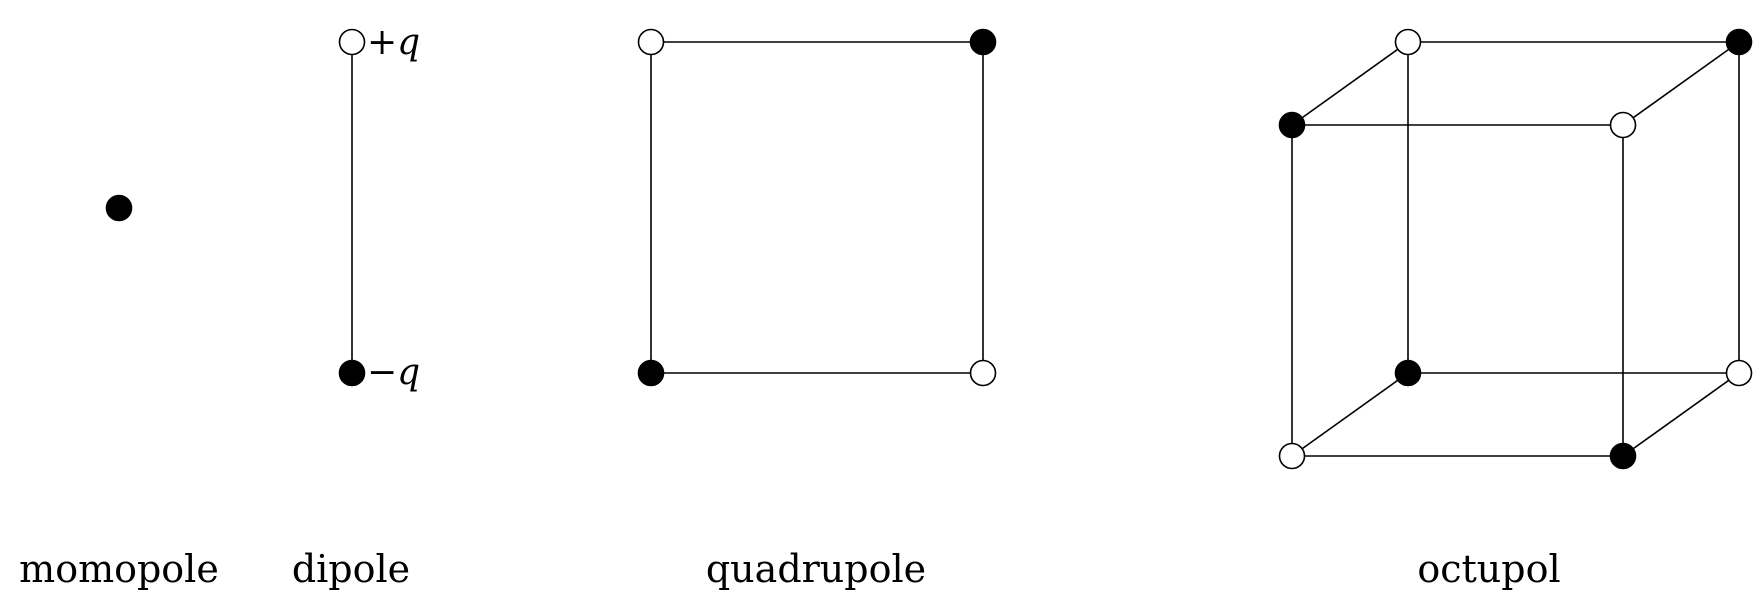  I want to click on monopole-figure, so click(119, 208).